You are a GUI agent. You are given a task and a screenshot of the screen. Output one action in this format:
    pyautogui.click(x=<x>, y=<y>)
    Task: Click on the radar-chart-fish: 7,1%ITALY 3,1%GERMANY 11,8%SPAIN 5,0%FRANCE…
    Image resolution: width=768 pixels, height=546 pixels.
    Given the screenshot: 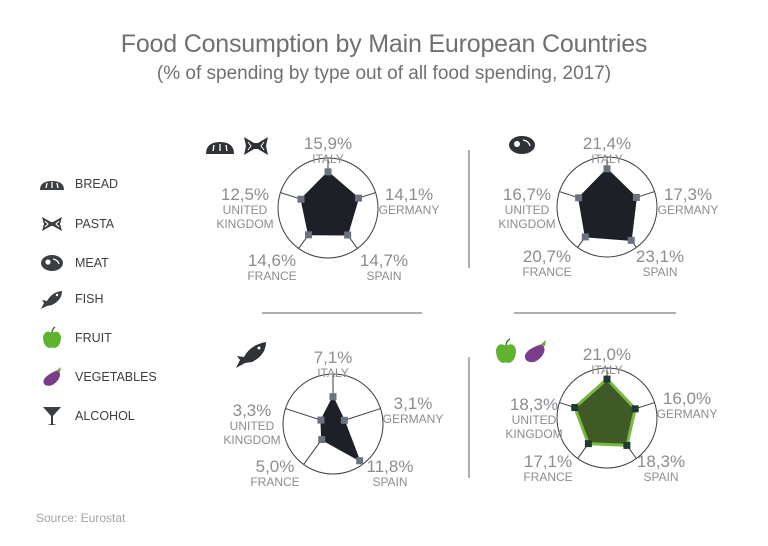 What is the action you would take?
    pyautogui.click(x=333, y=418)
    